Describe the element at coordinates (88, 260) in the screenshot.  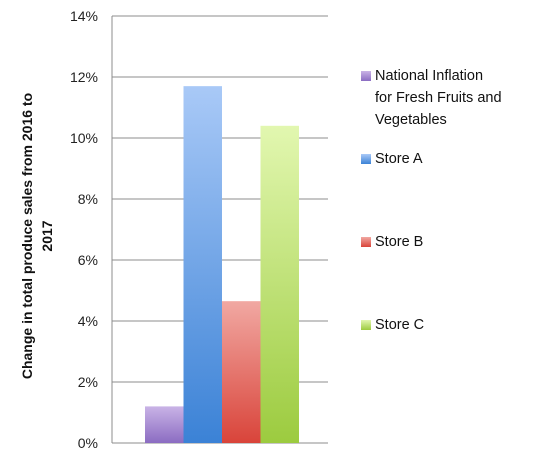
I see `y-tick-label: 6%` at that location.